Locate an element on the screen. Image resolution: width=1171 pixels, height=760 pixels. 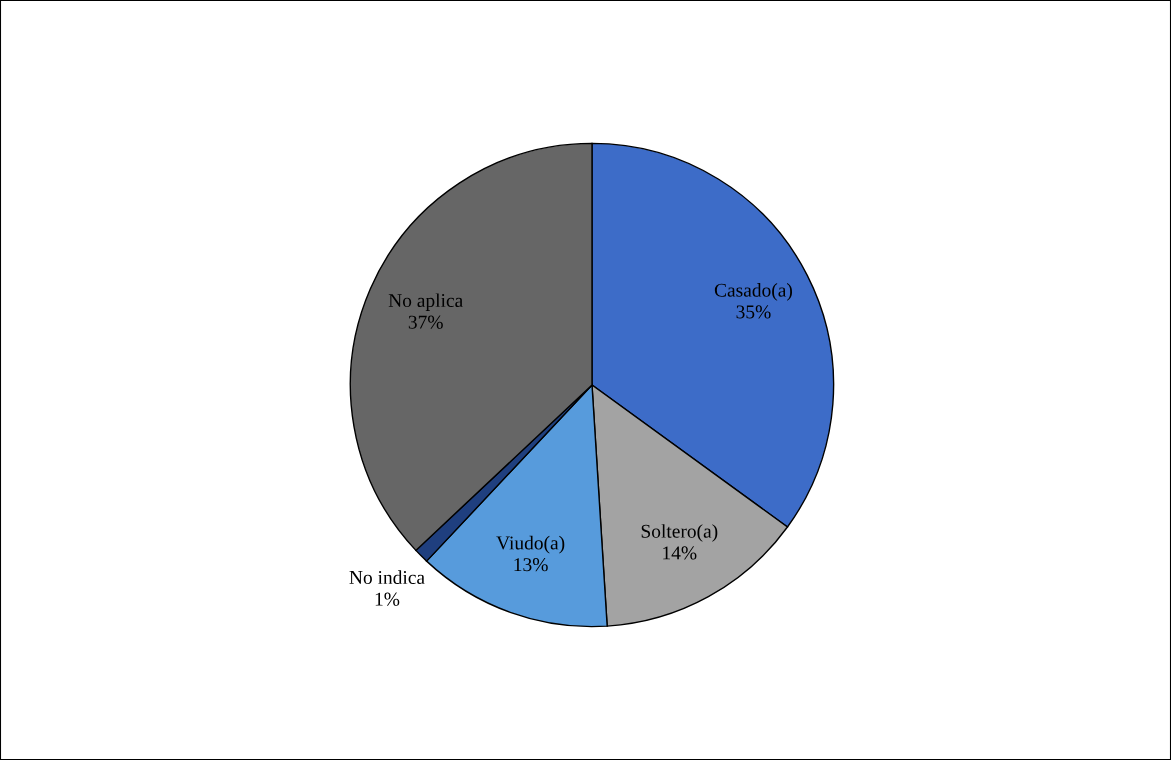
slice-label: No indica is located at coordinates (387, 577).